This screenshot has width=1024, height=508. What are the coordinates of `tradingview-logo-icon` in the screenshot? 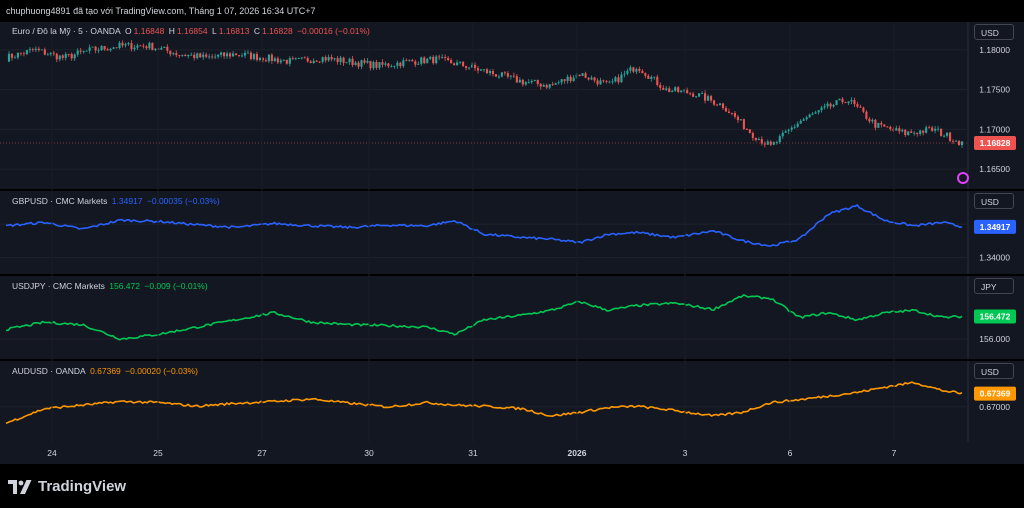 It's located at (20, 486).